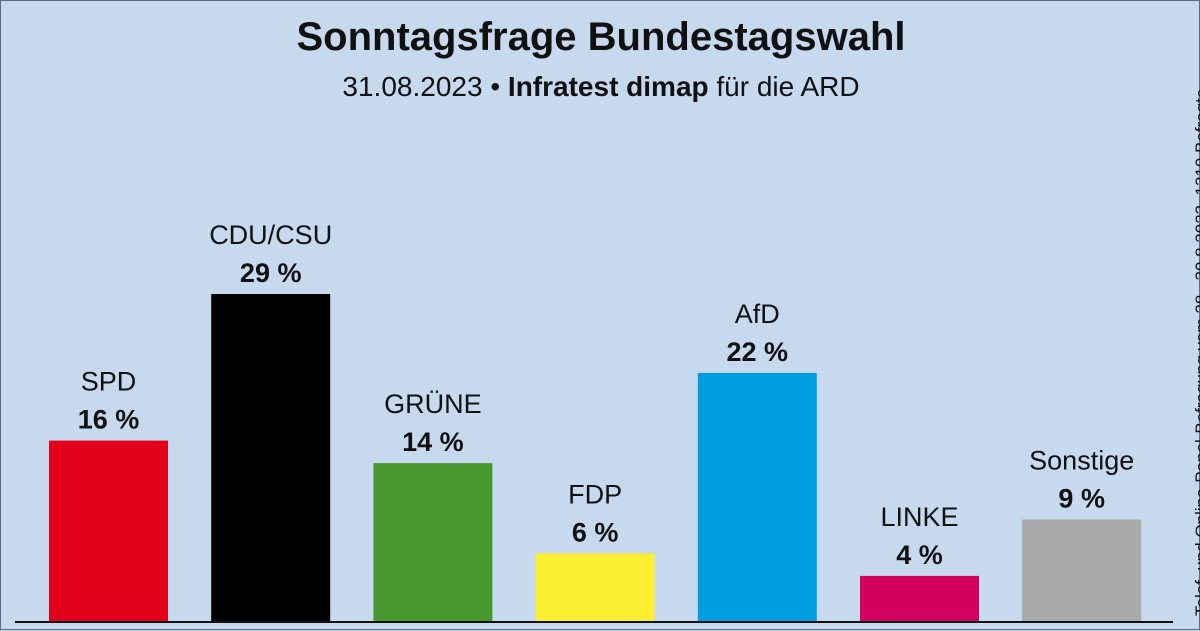 The width and height of the screenshot is (1200, 631). Describe the element at coordinates (270, 235) in the screenshot. I see `category-label-cdu-csu: CDU/CSU` at that location.